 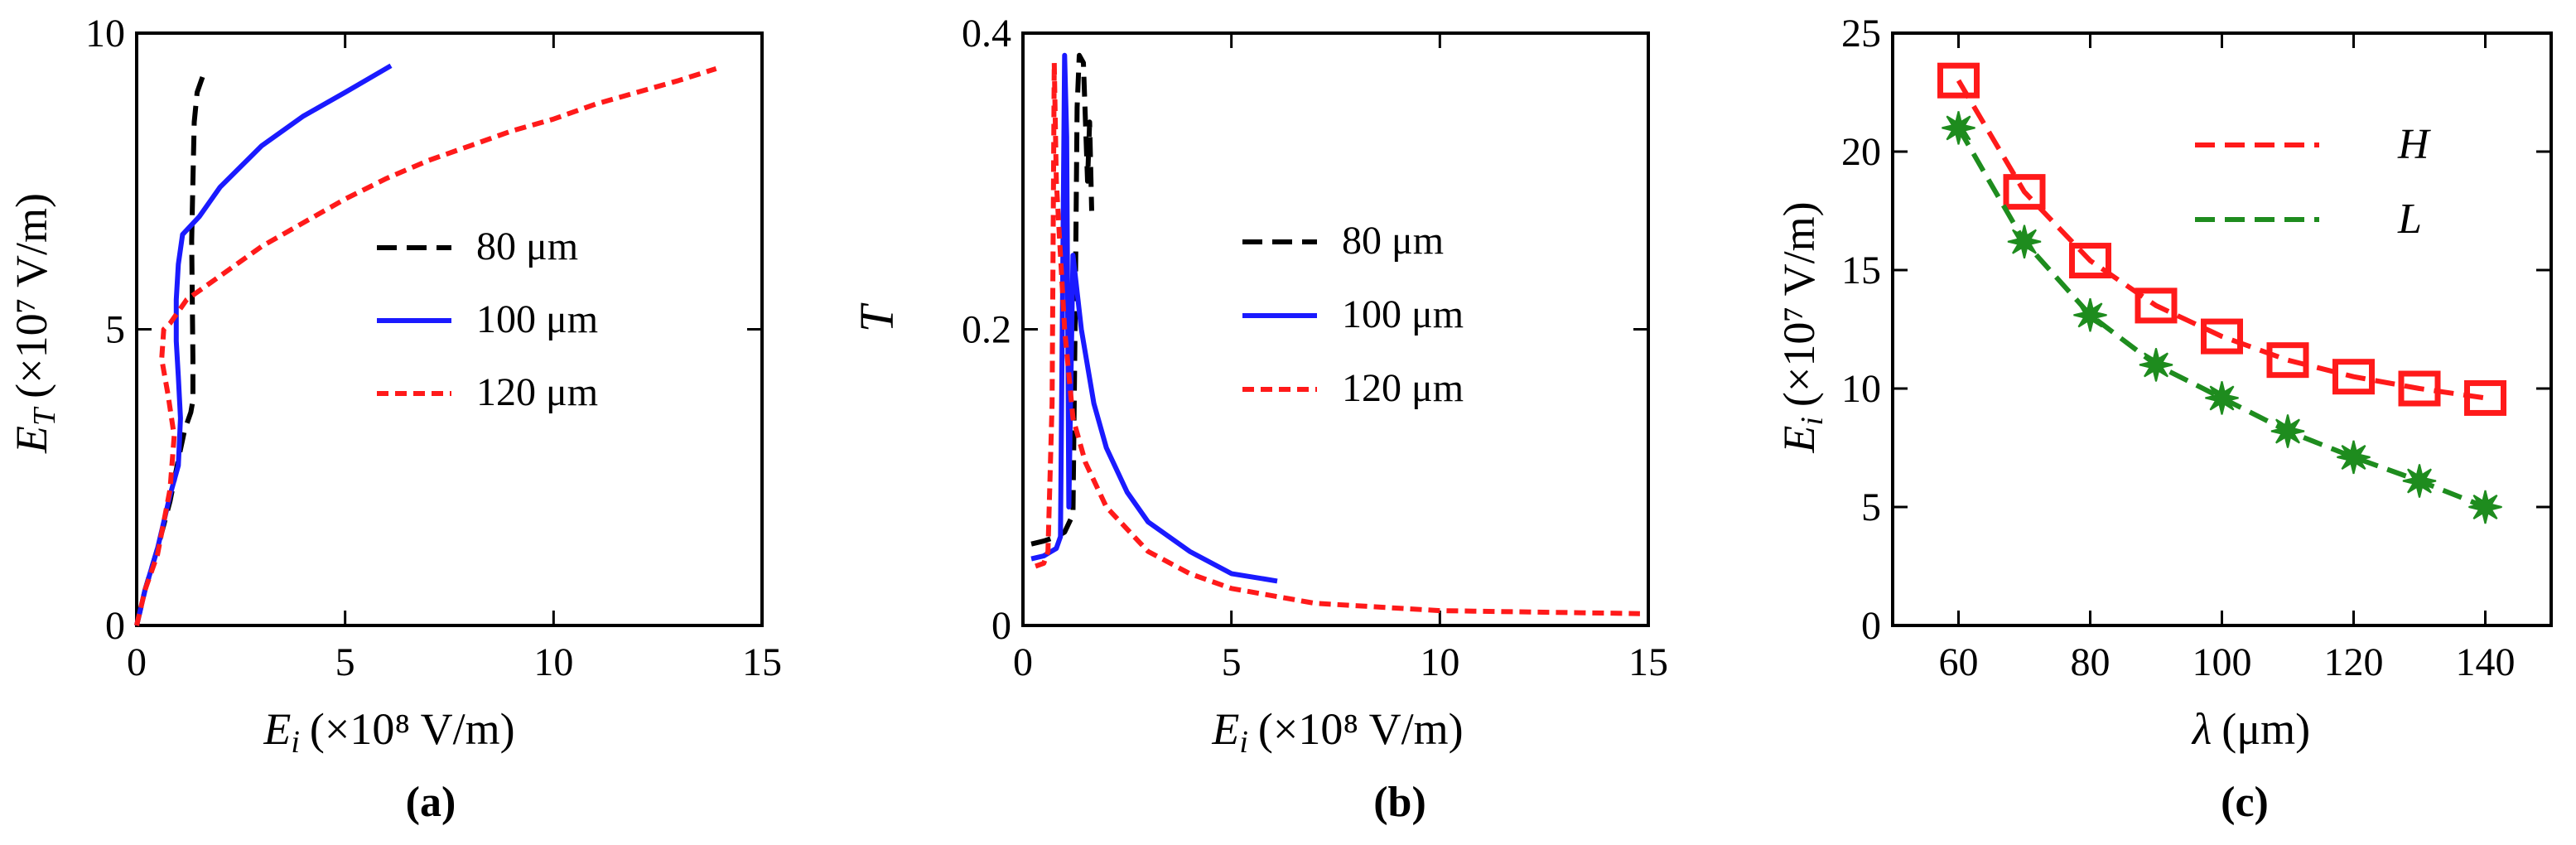 What do you see at coordinates (388, 732) in the screenshot?
I see `x-axis-label-a: Ei (×10⁸ V/m)` at bounding box center [388, 732].